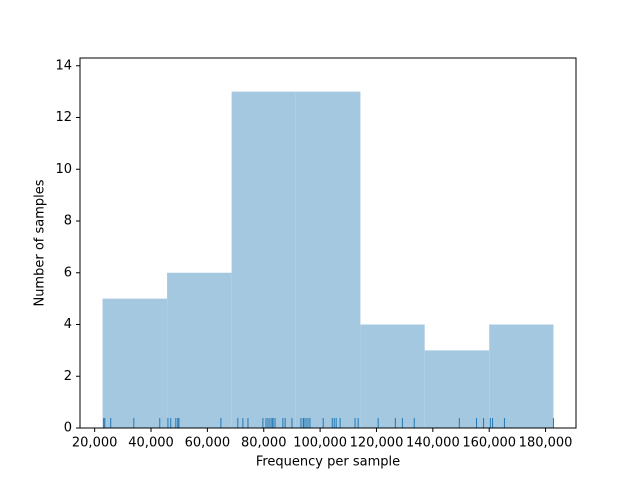  What do you see at coordinates (68, 324) in the screenshot?
I see `y-tick-label: 4` at bounding box center [68, 324].